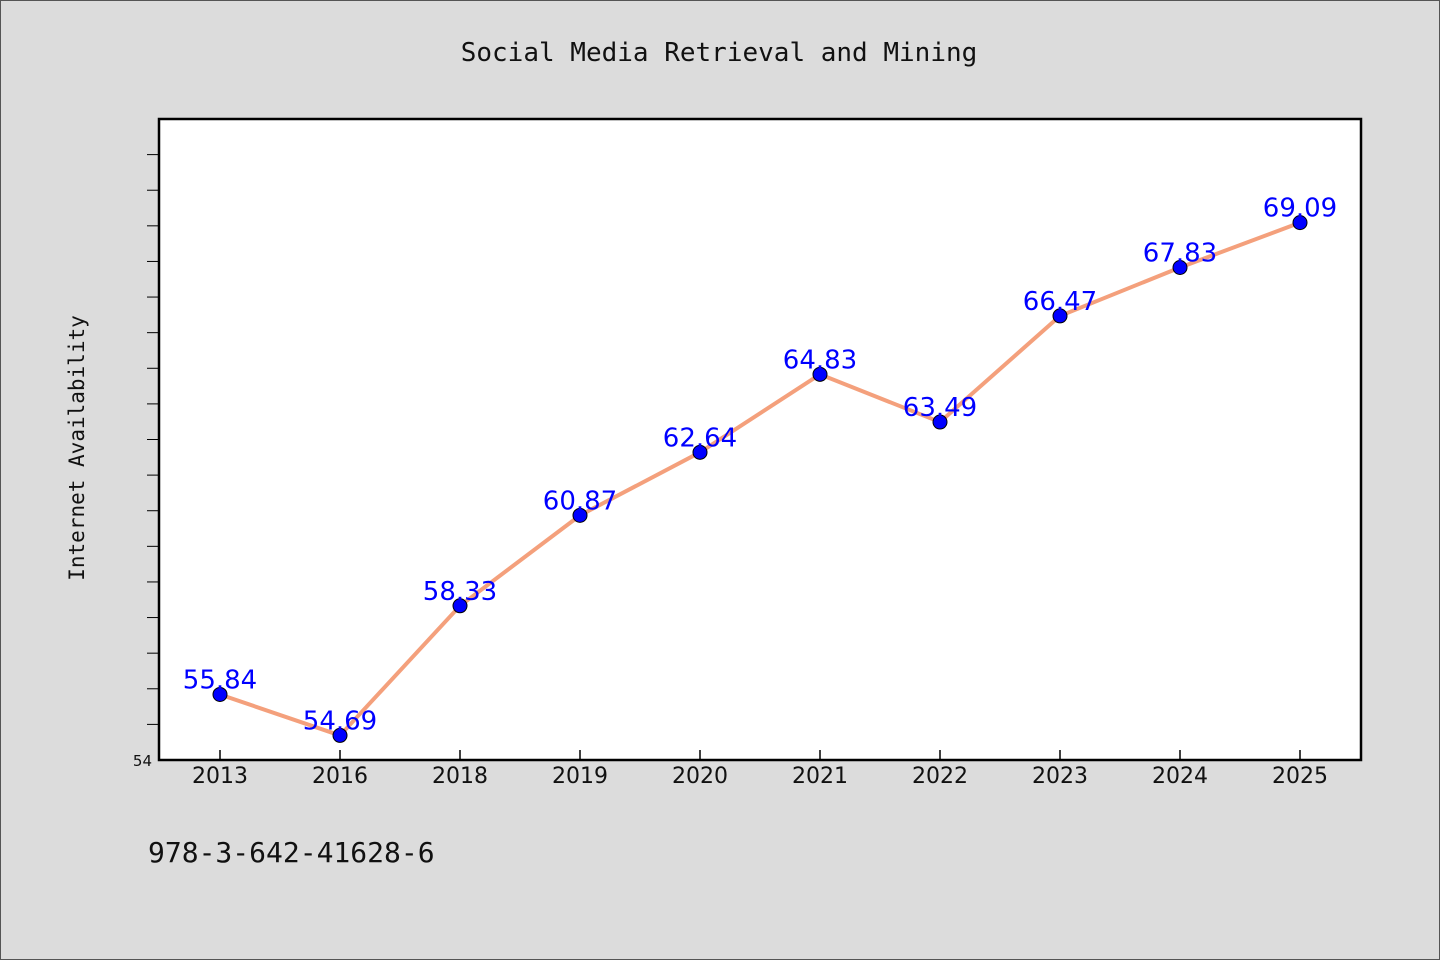 The height and width of the screenshot is (960, 1440). Describe the element at coordinates (460, 776) in the screenshot. I see `x-tick-label: 2018` at that location.